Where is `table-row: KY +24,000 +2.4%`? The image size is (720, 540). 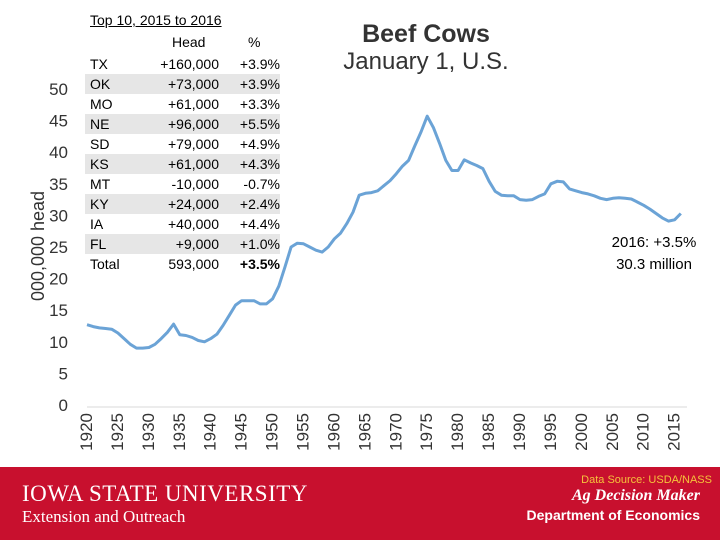
table-row: KY +24,000 +2.4% is located at coordinates (182, 204).